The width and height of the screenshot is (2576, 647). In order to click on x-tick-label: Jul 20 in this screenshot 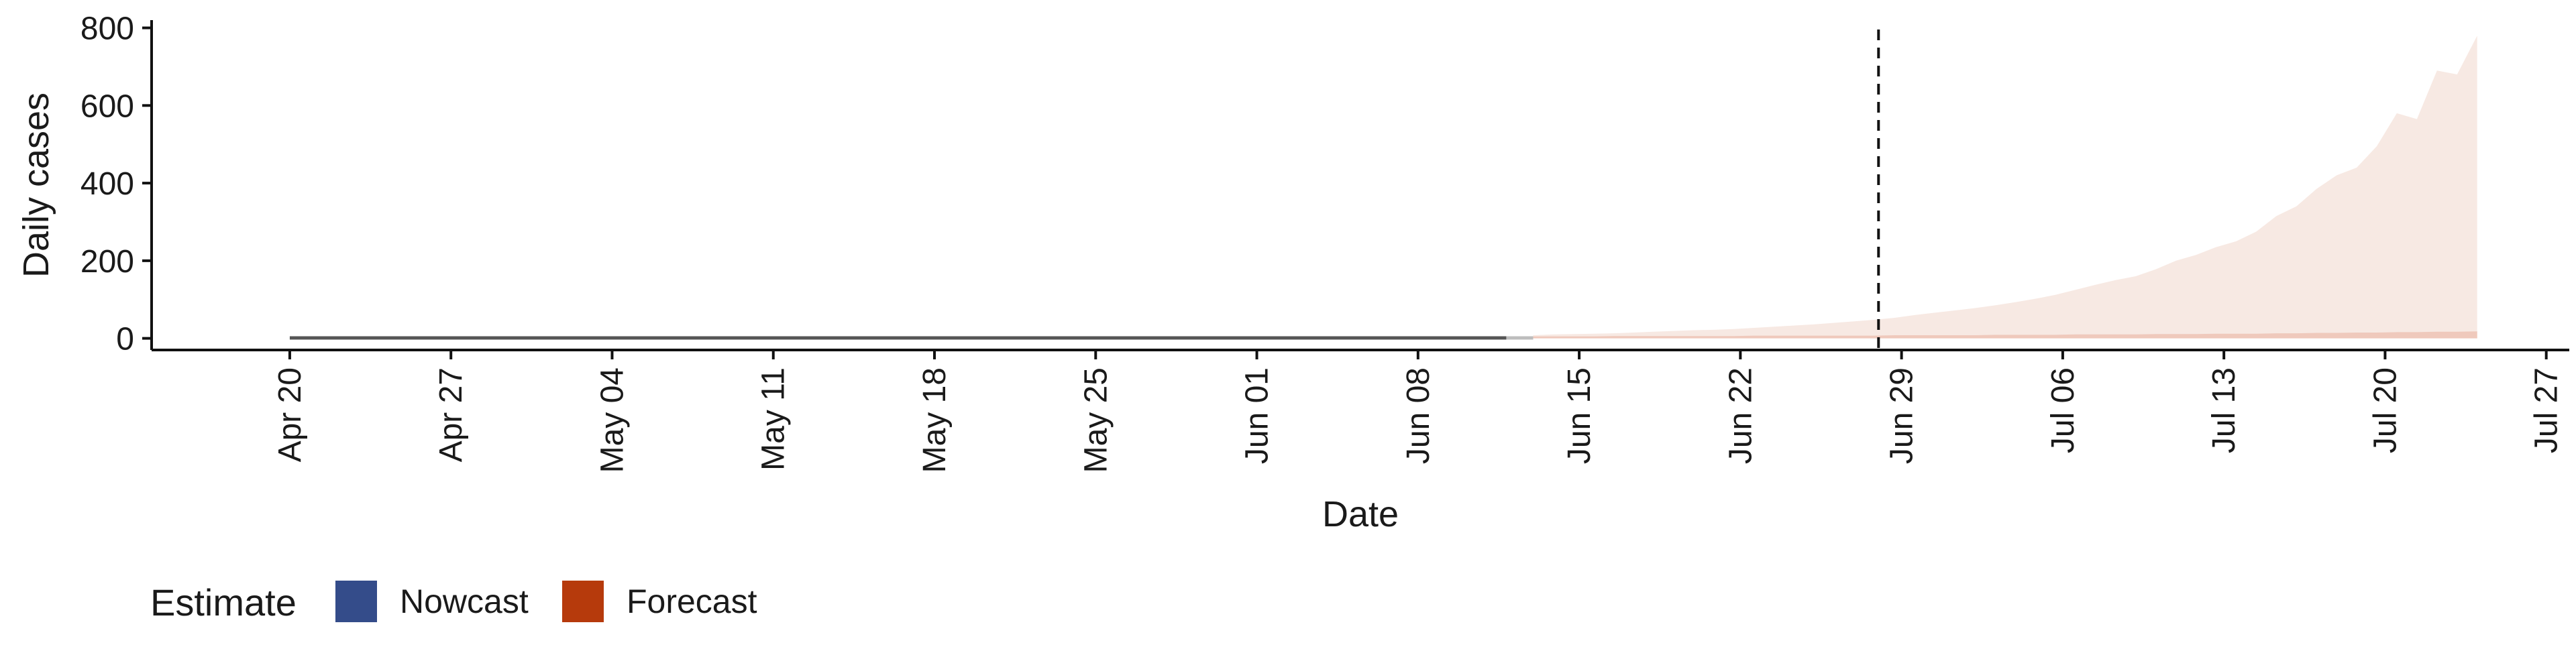, I will do `click(2385, 410)`.